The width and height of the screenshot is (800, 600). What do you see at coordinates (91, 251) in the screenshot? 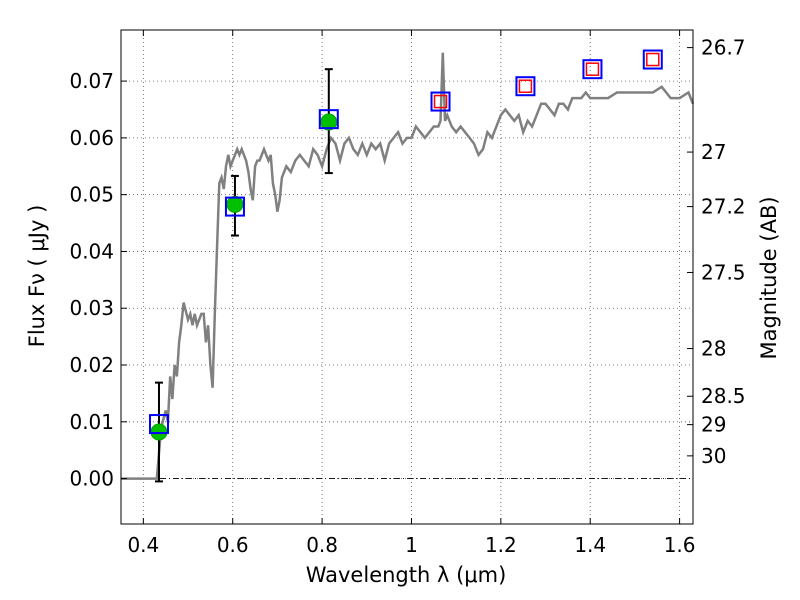
I see `y-tick-label: 0.04` at bounding box center [91, 251].